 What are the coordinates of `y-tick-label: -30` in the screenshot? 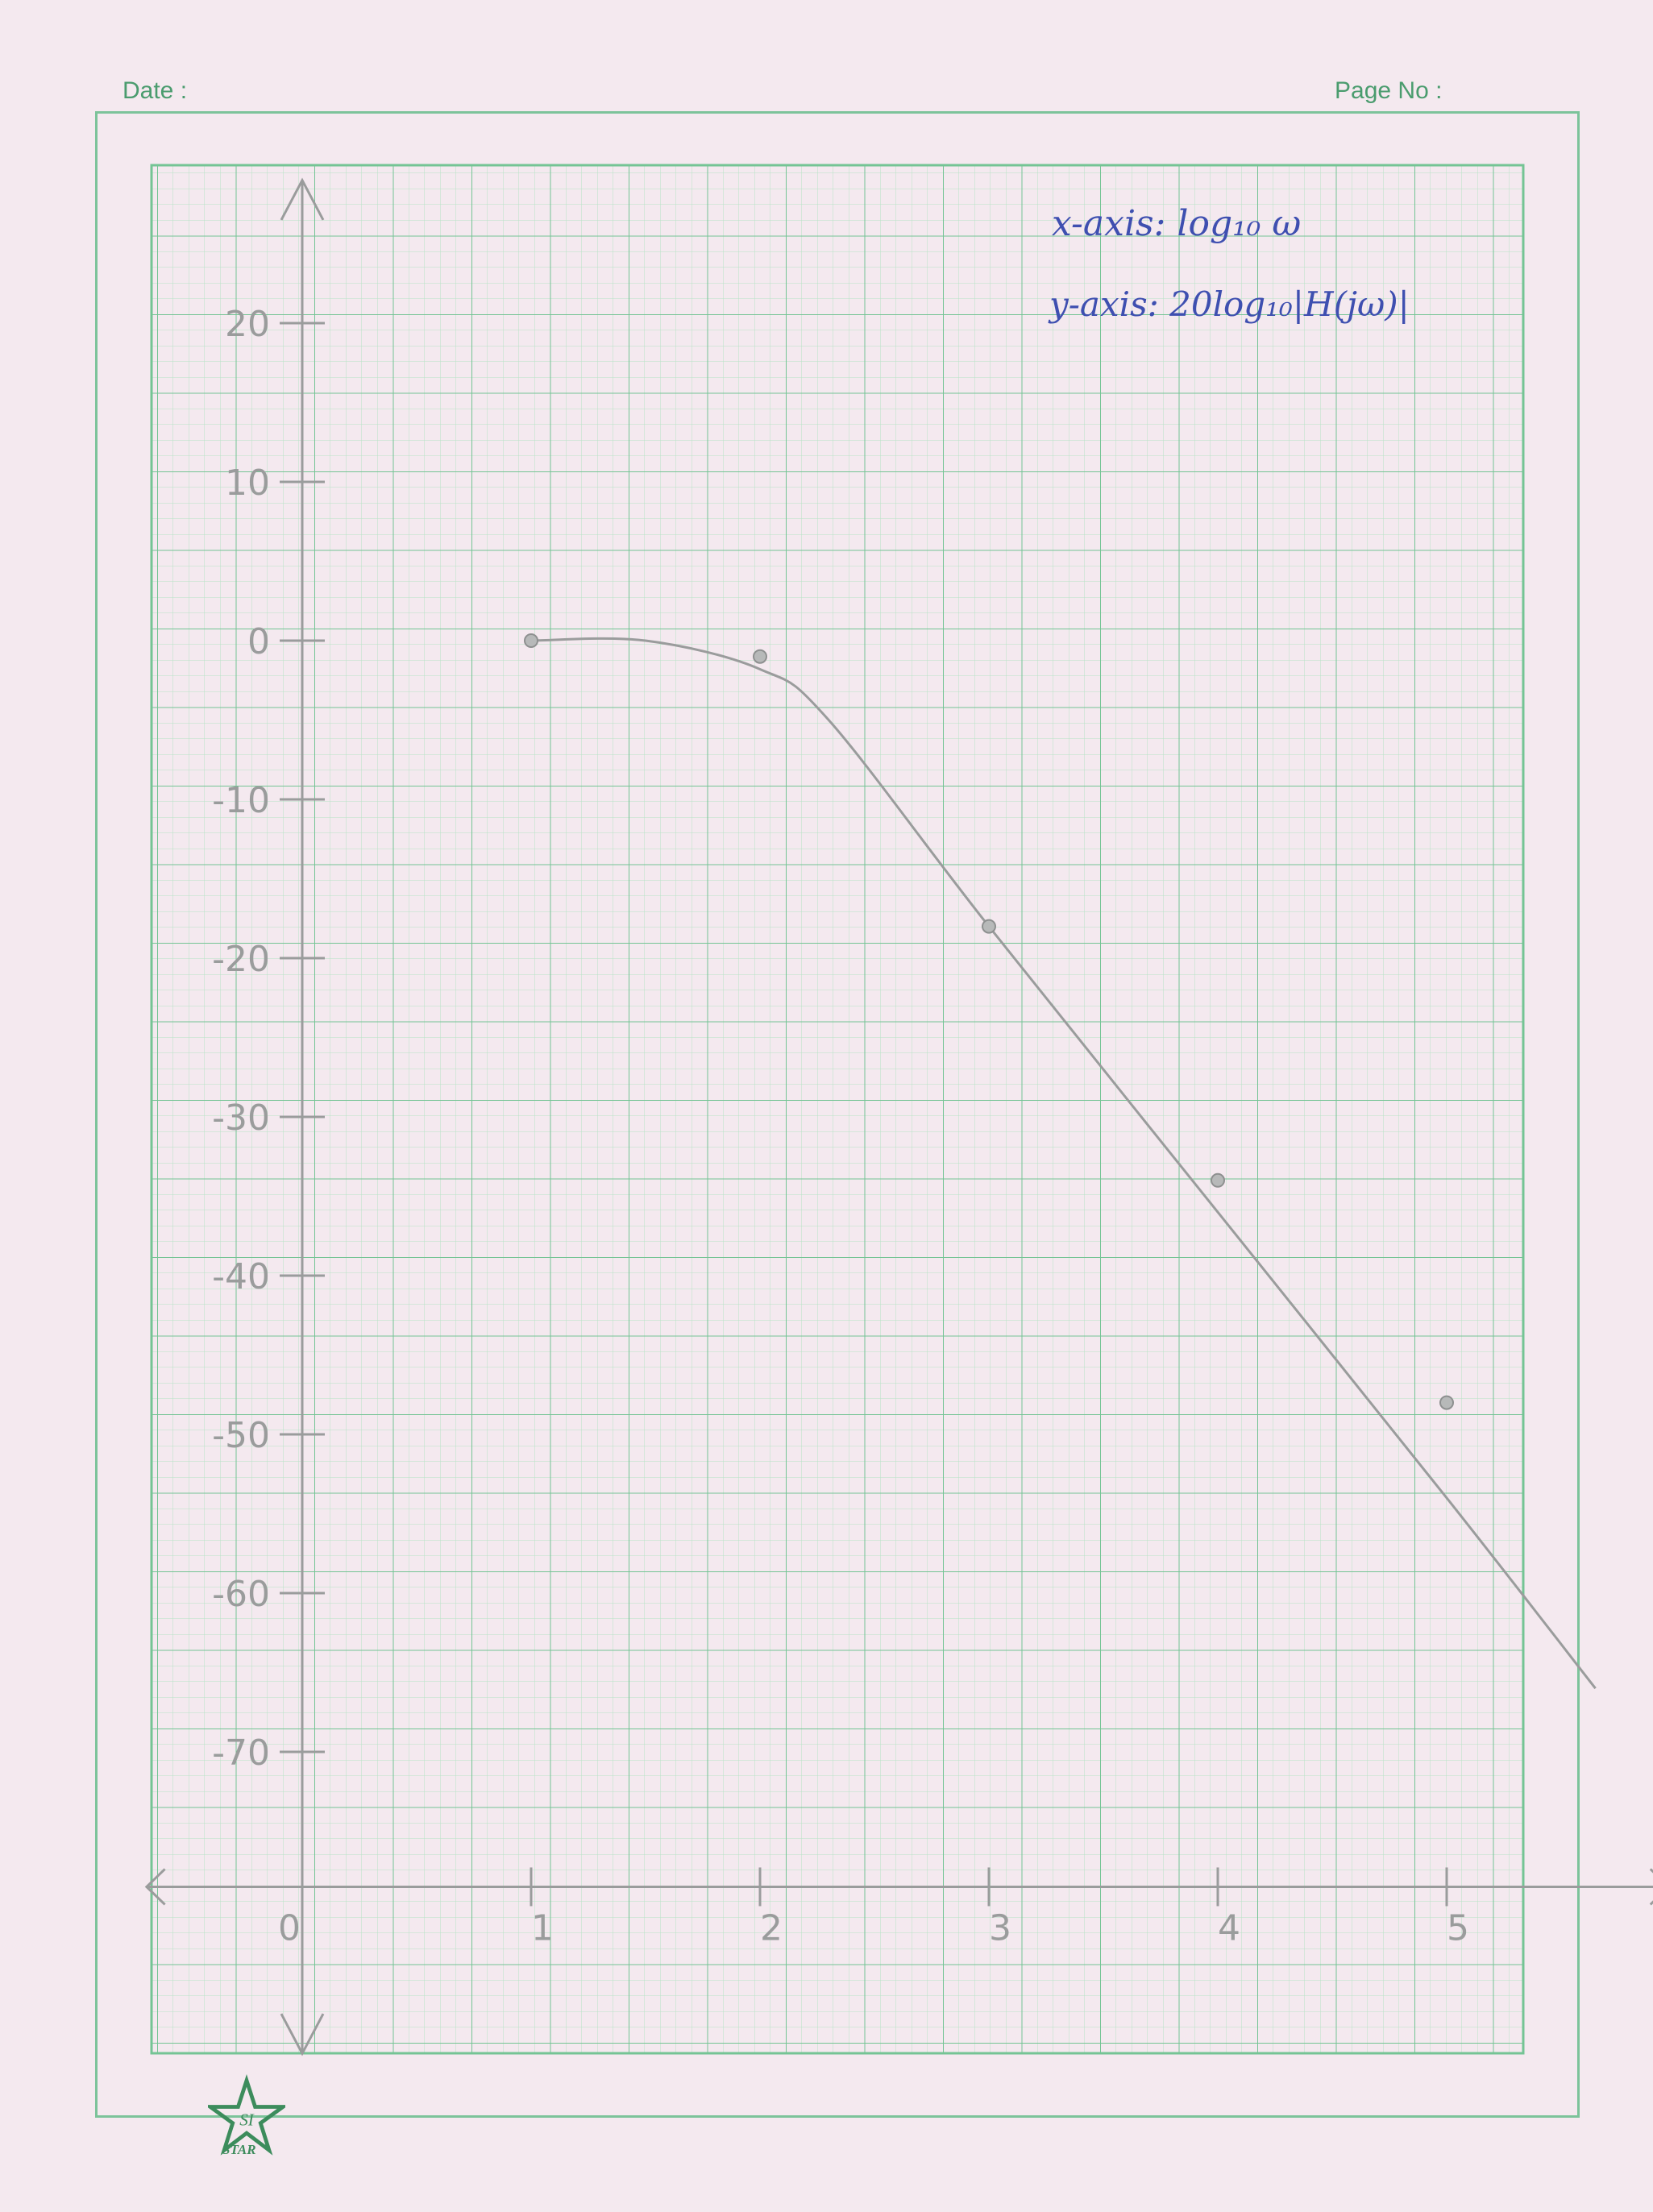 It's located at (241, 1118).